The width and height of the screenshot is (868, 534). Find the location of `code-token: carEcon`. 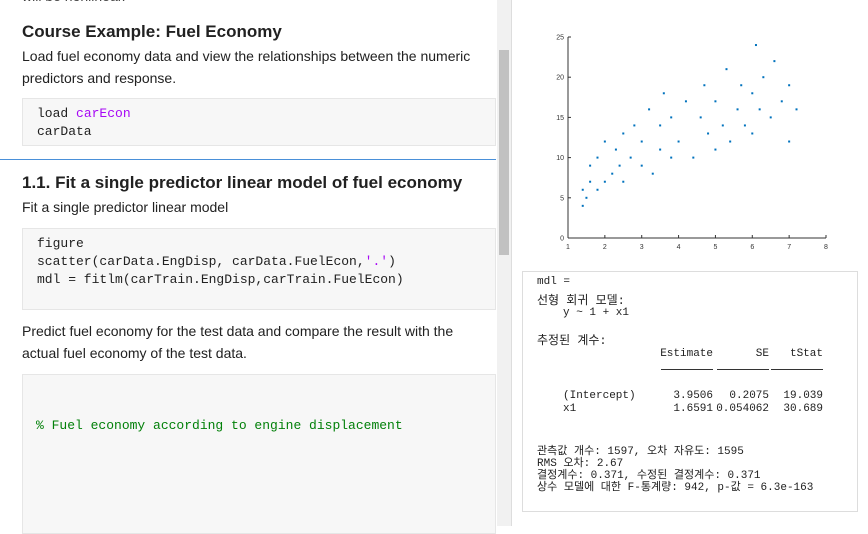

code-token: carEcon is located at coordinates (103, 113).